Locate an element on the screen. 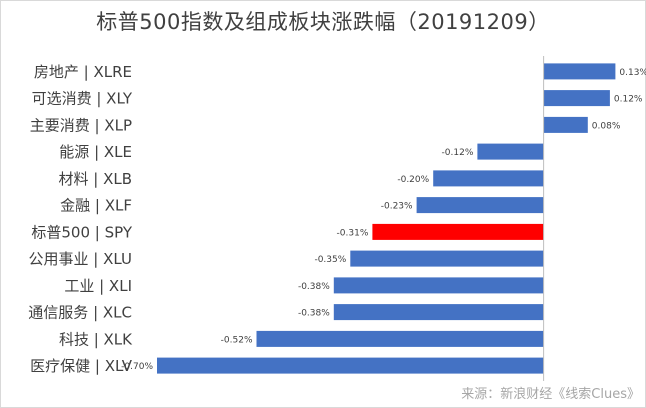  value-label-3: -0.12% is located at coordinates (458, 153).